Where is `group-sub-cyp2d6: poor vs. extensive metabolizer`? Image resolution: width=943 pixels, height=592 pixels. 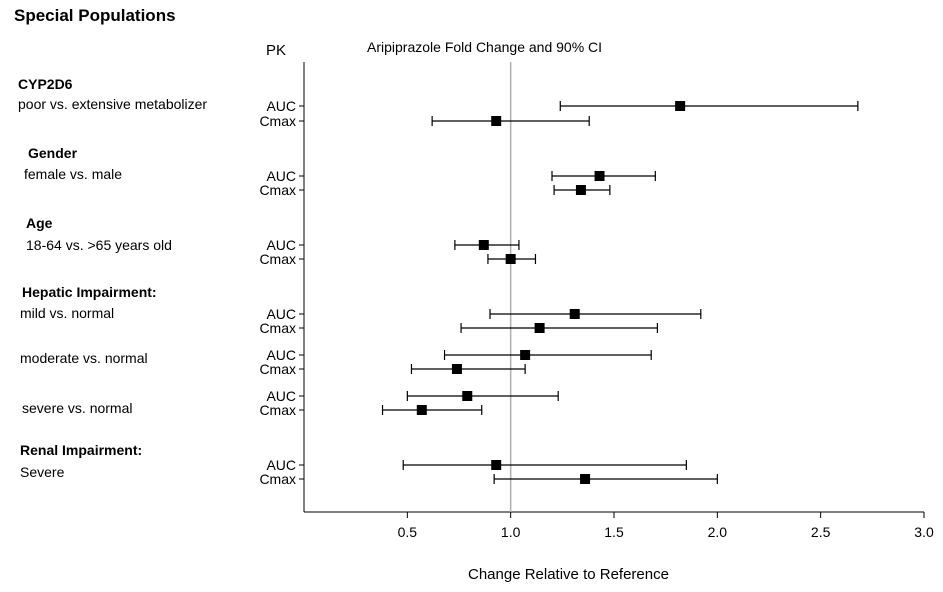
group-sub-cyp2d6: poor vs. extensive metabolizer is located at coordinates (113, 104).